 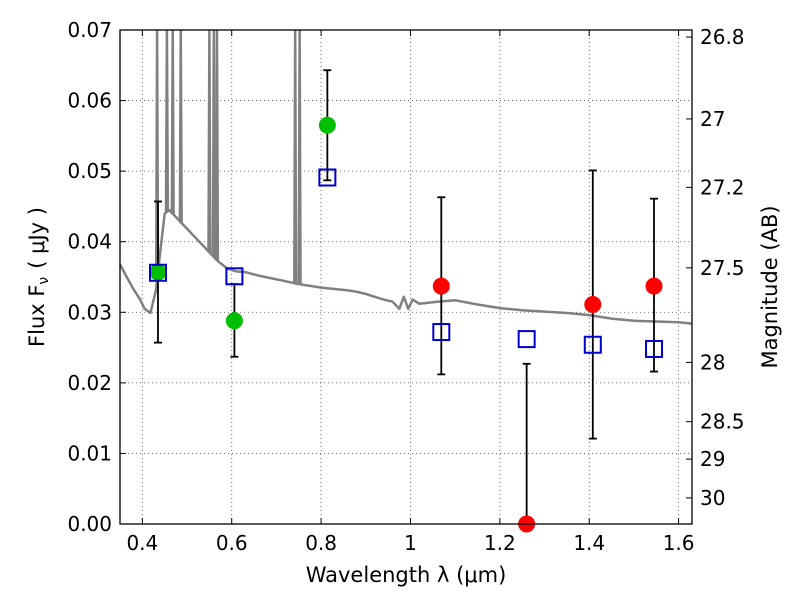 I want to click on y-axis-label: Flux Fν ( μJy ), so click(x=38, y=277).